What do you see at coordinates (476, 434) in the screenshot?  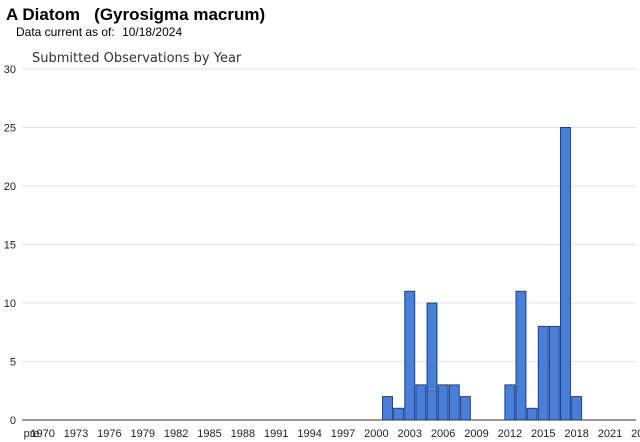 I see `x-tick-label: 2009` at bounding box center [476, 434].